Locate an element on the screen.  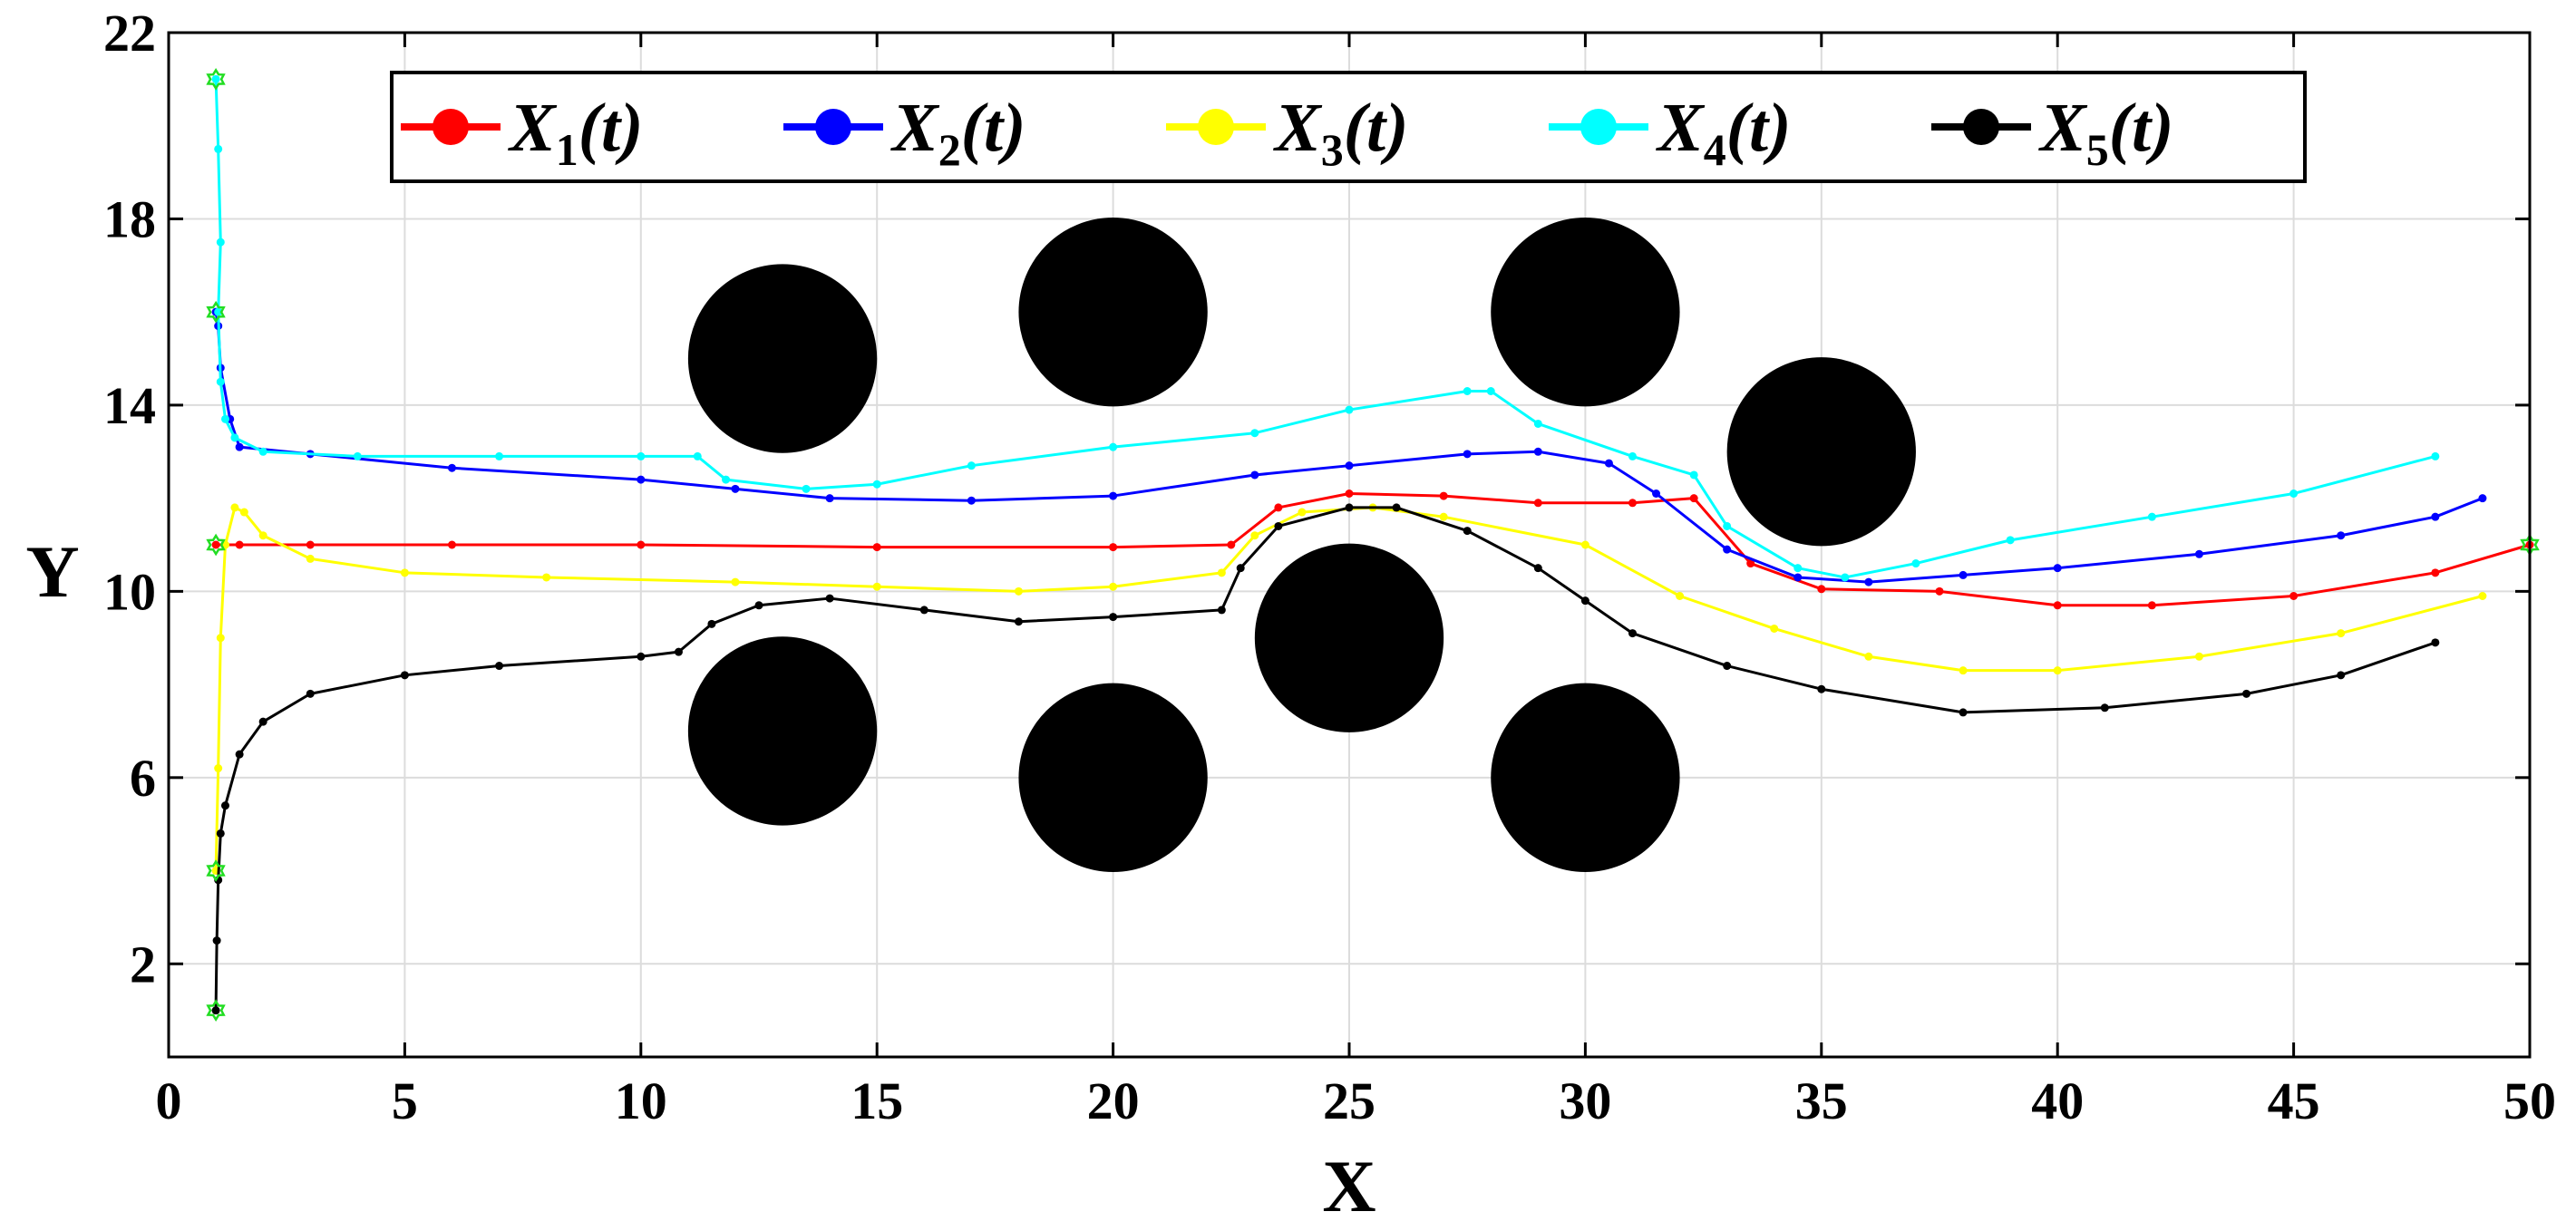
y-tick-label: 18 is located at coordinates (129, 219).